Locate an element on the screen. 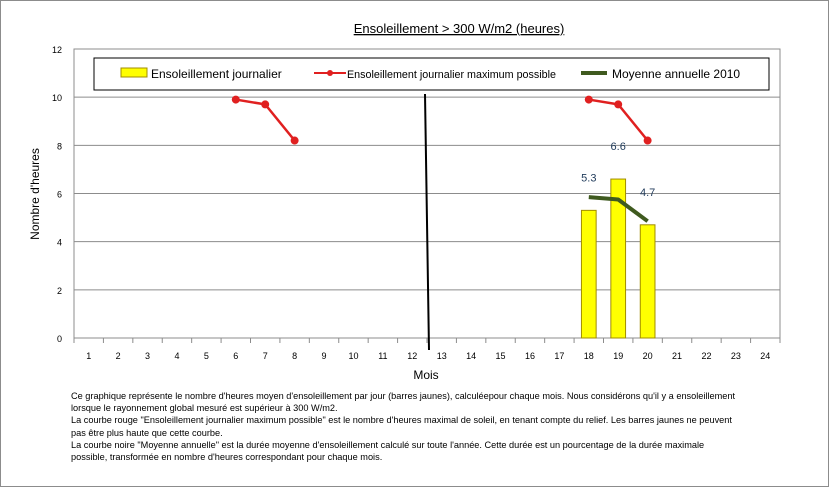 This screenshot has width=829, height=487. y-tick-label: 2 is located at coordinates (59, 291).